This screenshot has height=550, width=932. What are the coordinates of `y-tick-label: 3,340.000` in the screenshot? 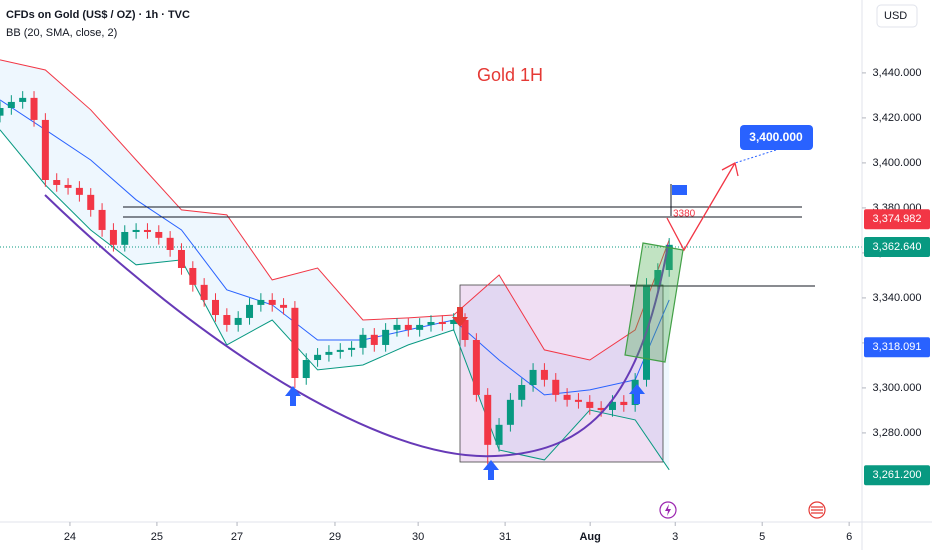 It's located at (897, 298).